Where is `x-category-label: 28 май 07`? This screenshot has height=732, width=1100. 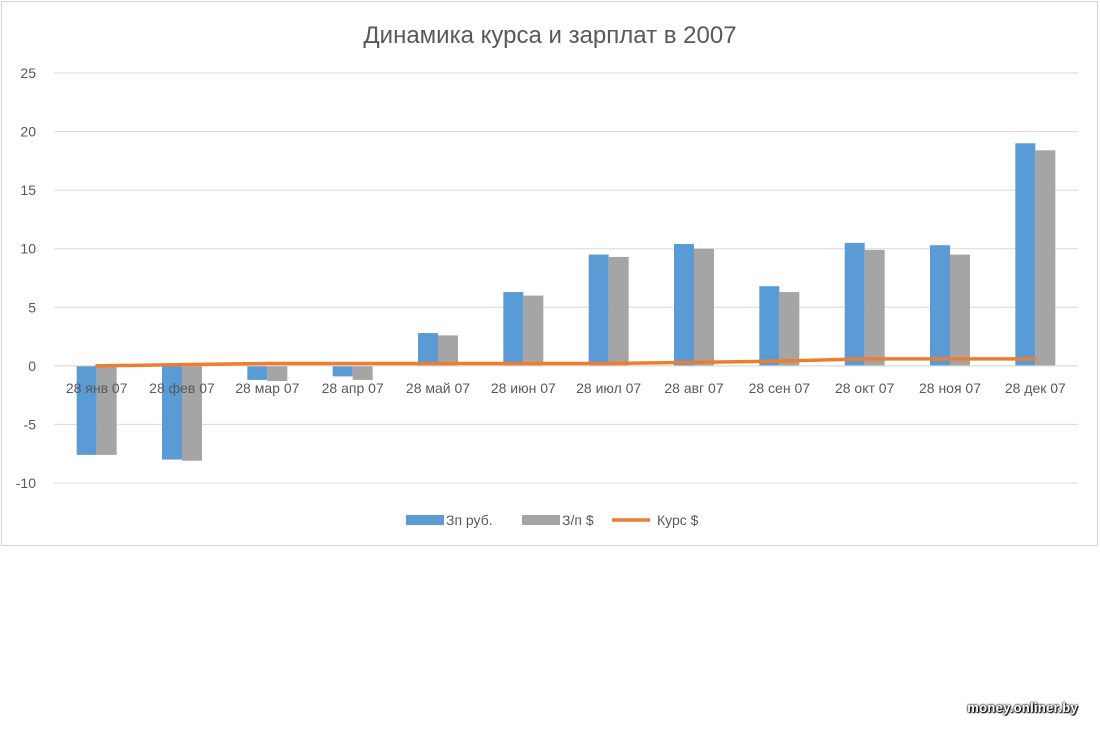
x-category-label: 28 май 07 is located at coordinates (438, 388).